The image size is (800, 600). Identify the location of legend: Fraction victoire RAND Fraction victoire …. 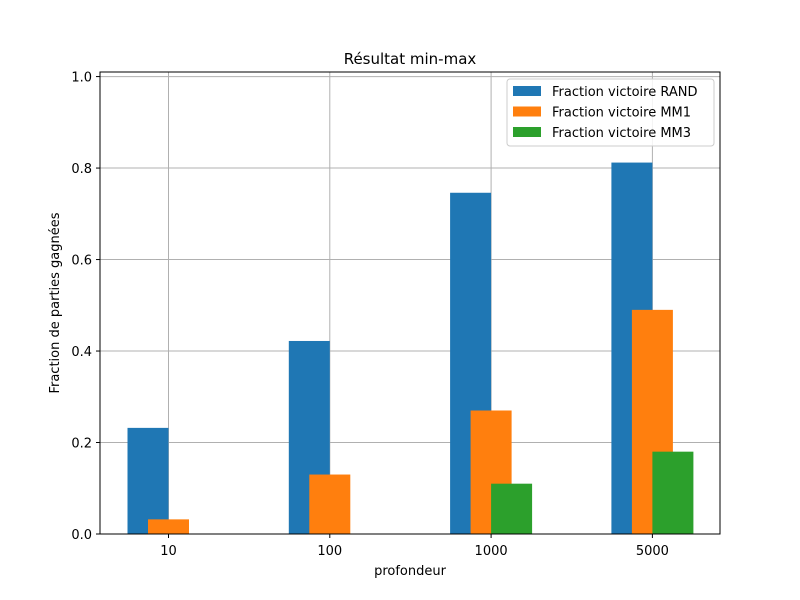
(610, 112).